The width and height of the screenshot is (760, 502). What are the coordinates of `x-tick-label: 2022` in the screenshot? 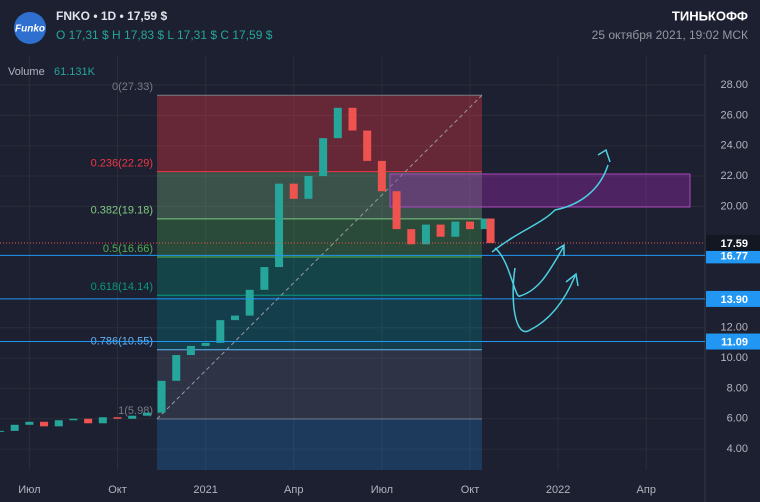 It's located at (558, 490).